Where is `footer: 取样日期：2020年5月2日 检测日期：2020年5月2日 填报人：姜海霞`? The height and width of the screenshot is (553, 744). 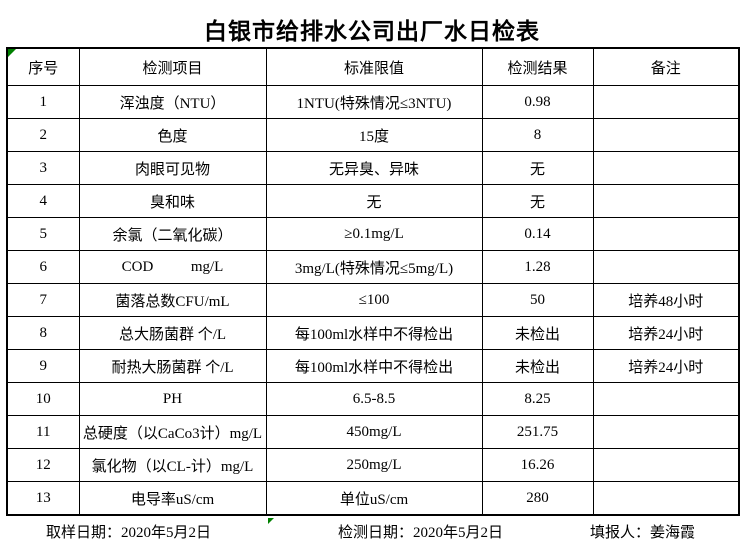 footer: 取样日期：2020年5月2日 检测日期：2020年5月2日 填报人：姜海霞 is located at coordinates (372, 532).